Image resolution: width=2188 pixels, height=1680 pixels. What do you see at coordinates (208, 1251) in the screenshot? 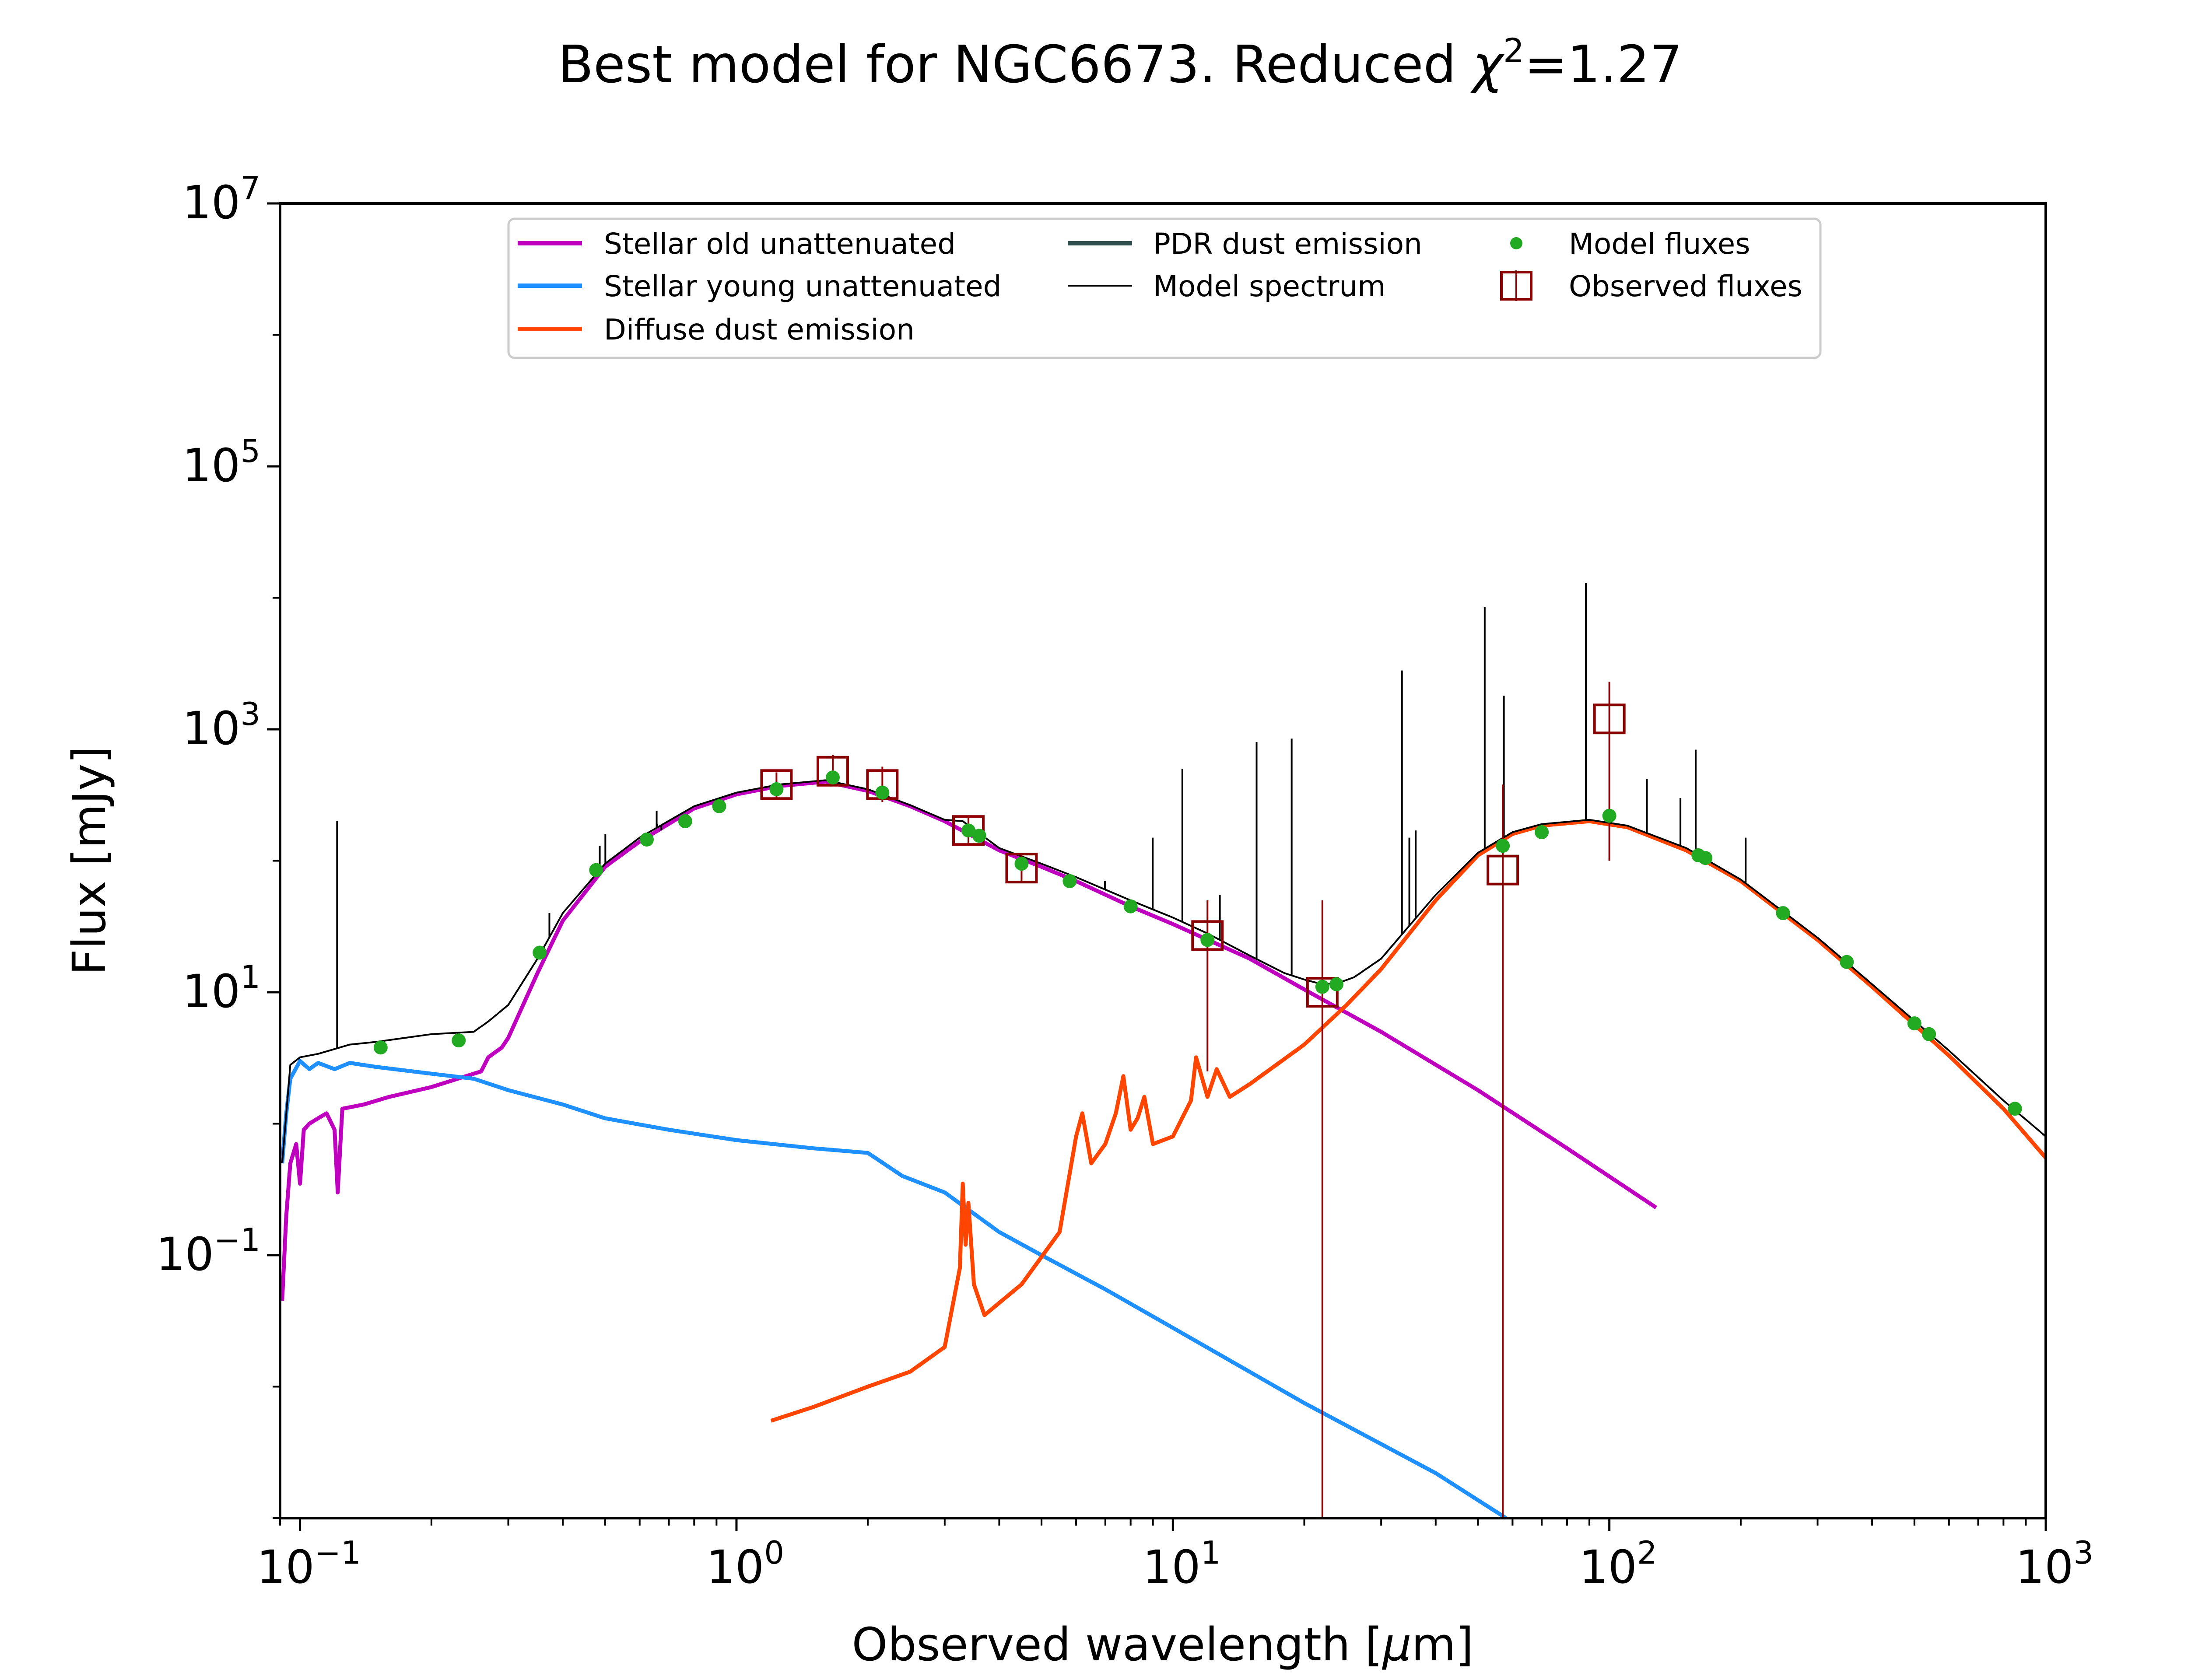
I see `y-tick-label: 10⁻¹` at bounding box center [208, 1251].